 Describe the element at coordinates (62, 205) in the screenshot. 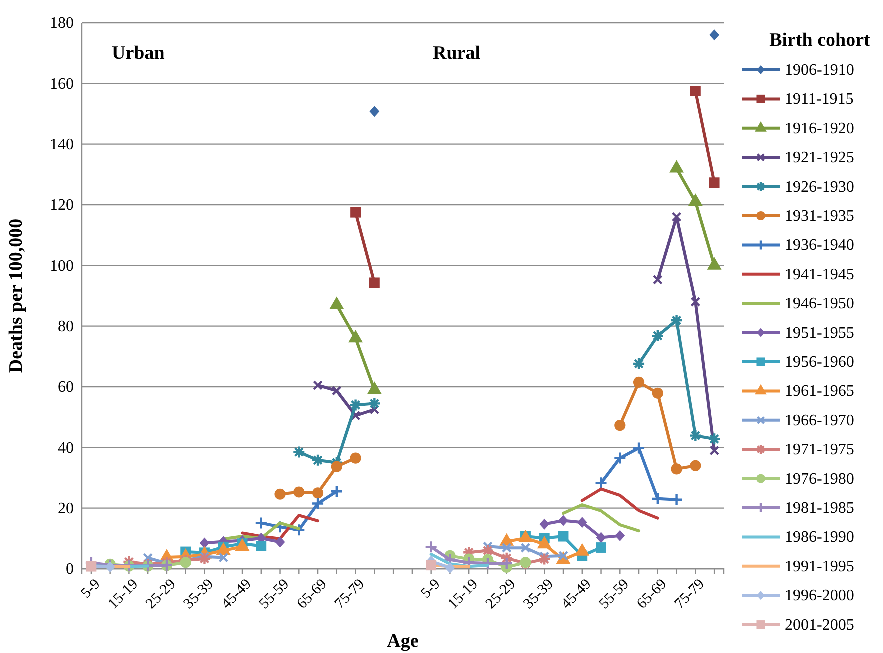

I see `y-tick-label: 120` at that location.